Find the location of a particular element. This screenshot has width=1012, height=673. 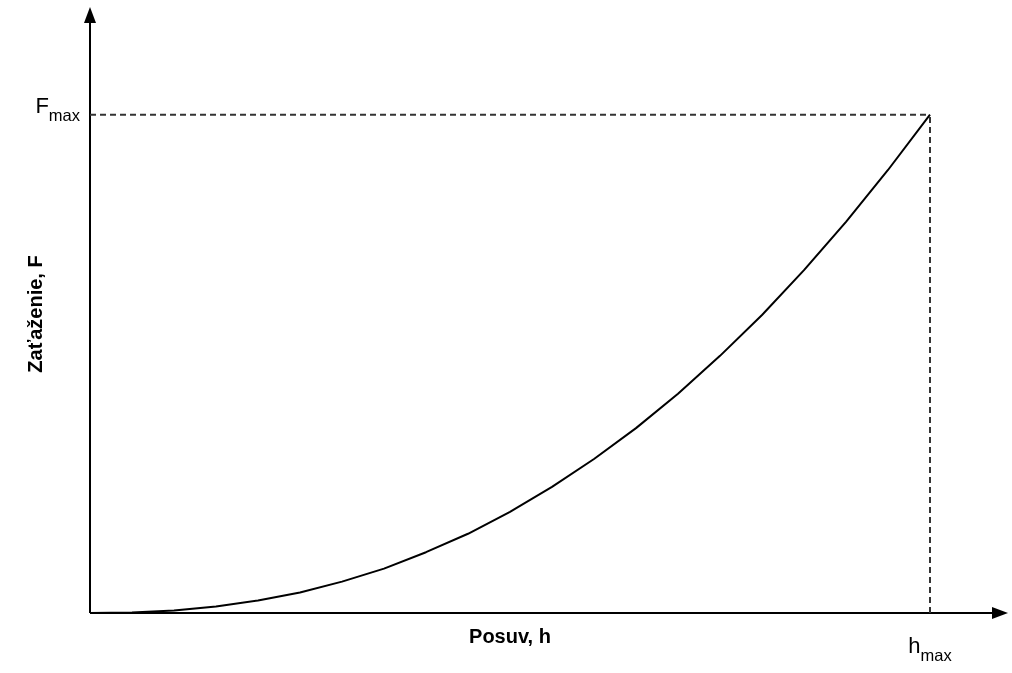

y-axis-title: Zaťaženie, F is located at coordinates (34, 314).